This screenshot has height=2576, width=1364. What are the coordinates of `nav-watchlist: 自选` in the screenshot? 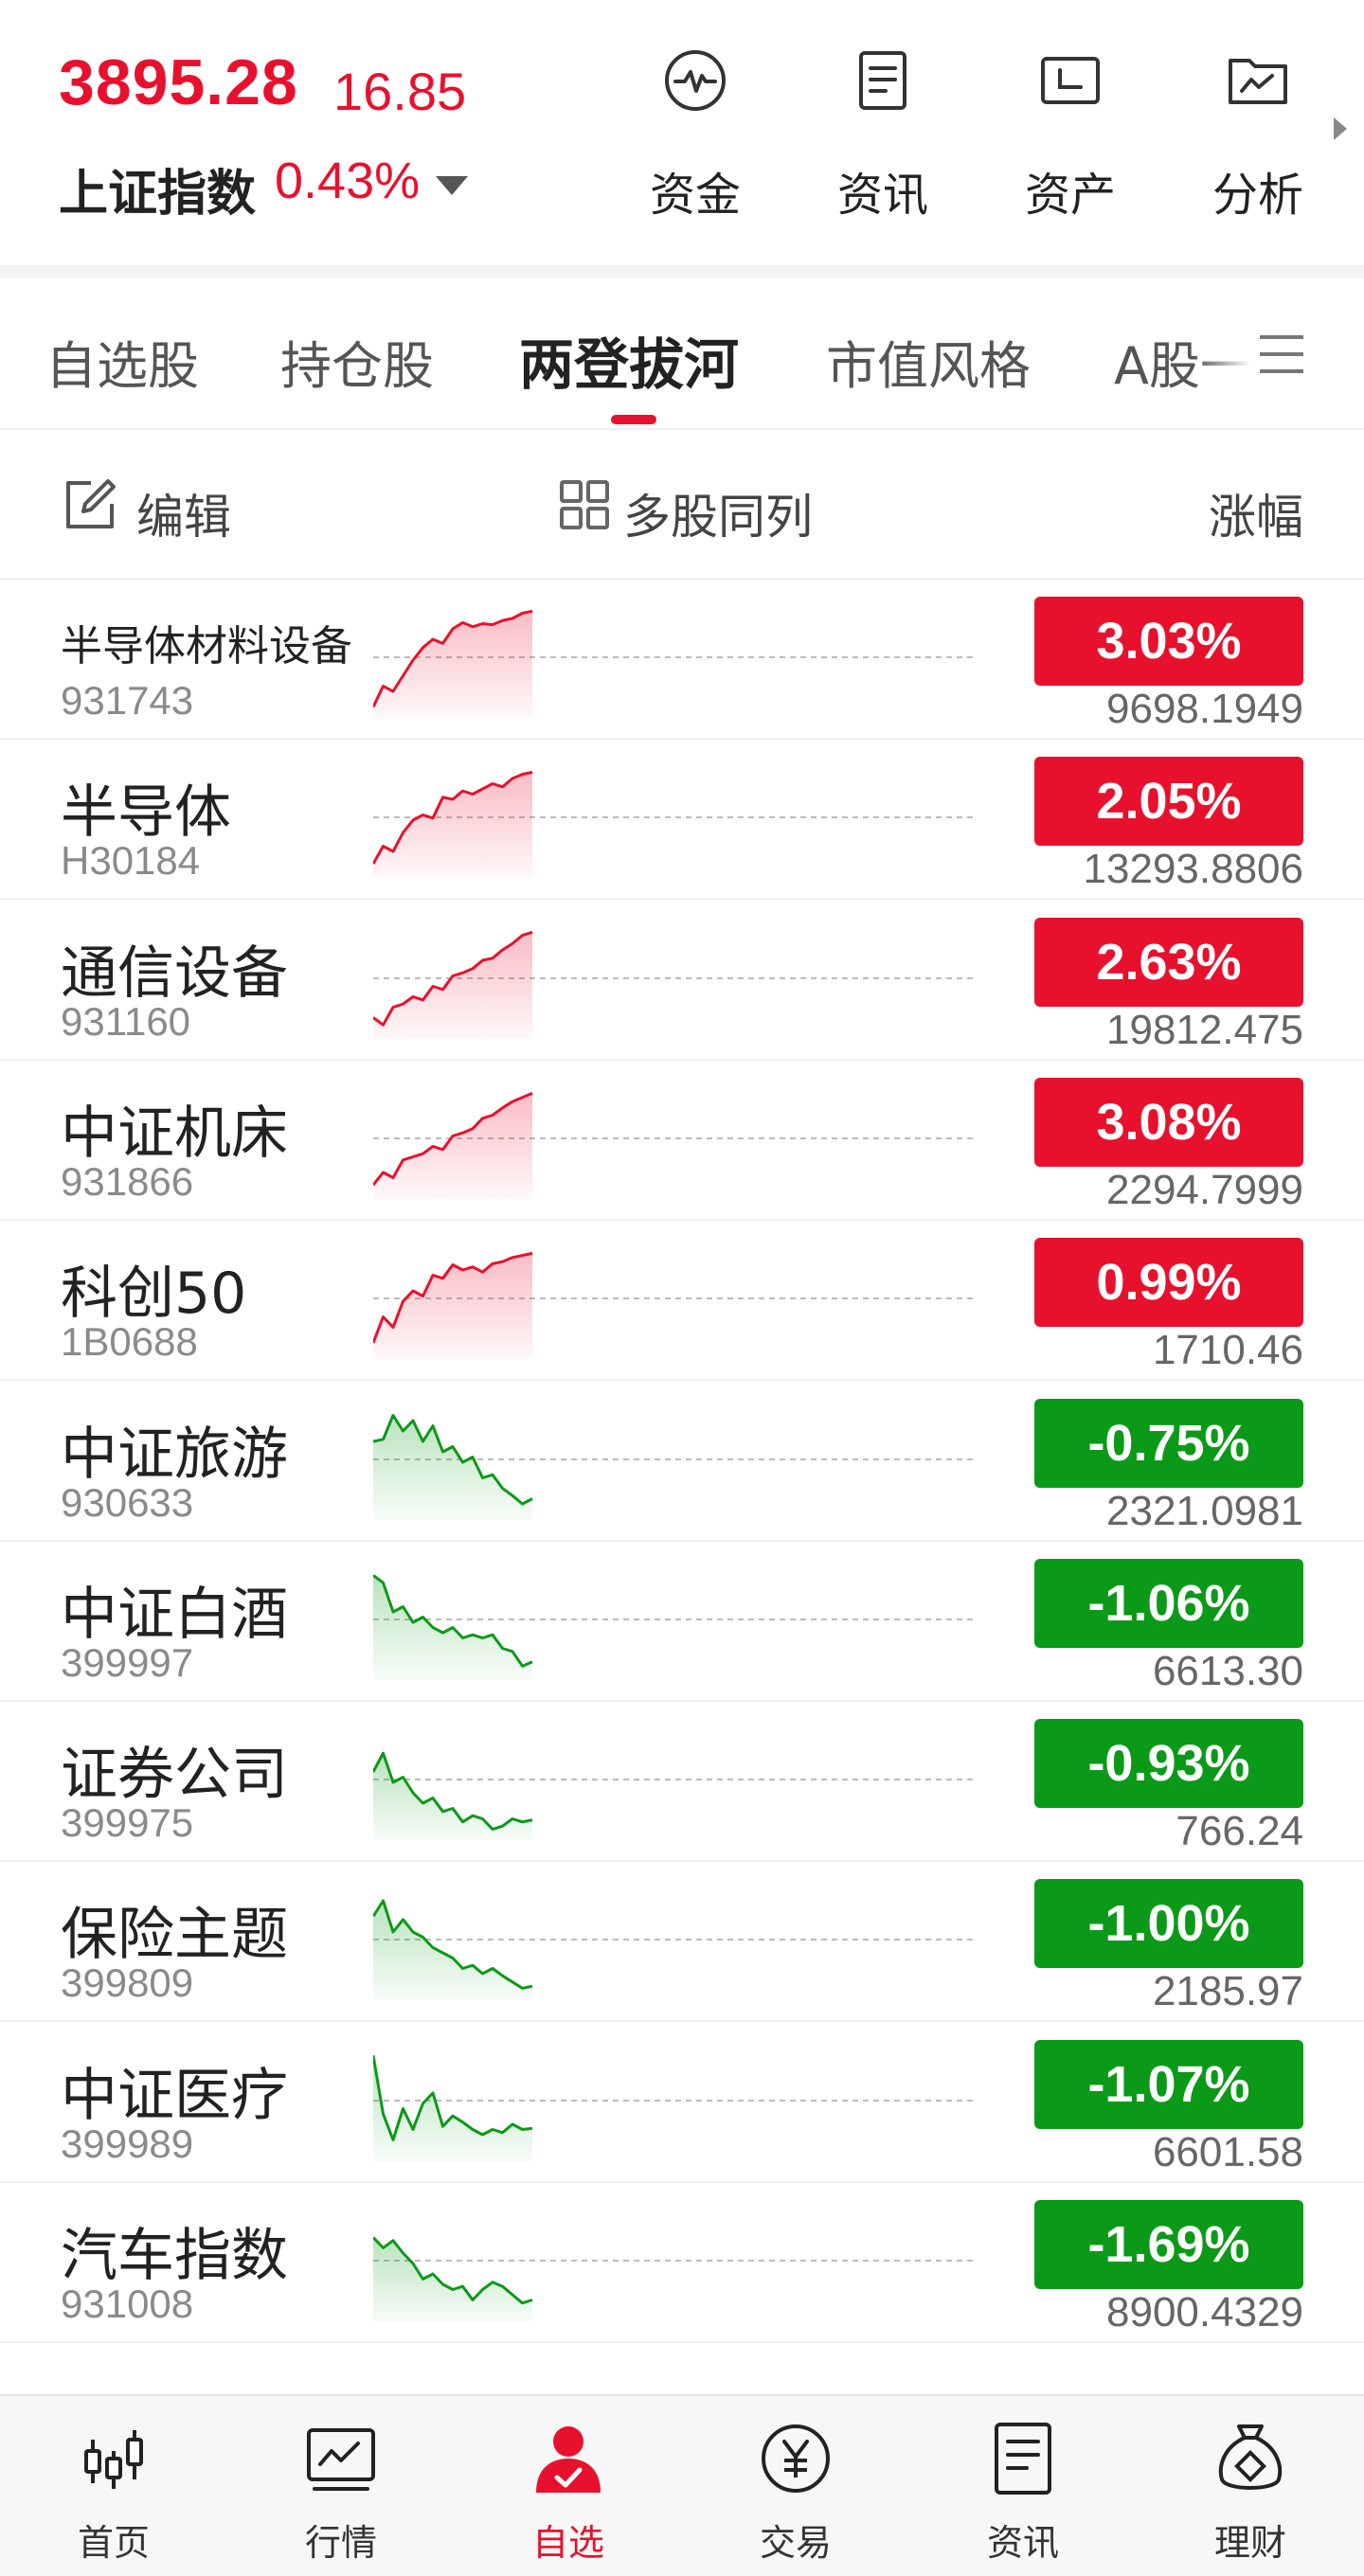 It's located at (568, 2486).